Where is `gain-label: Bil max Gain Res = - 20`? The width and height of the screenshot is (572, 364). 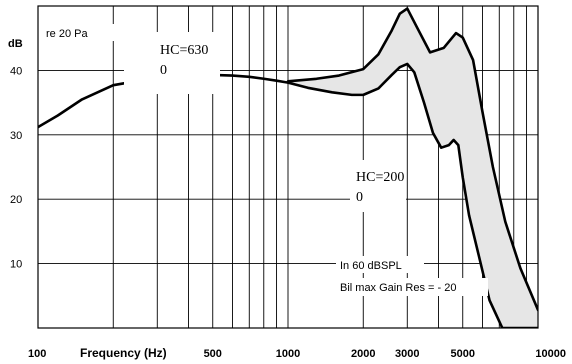 gain-label: Bil max Gain Res = - 20 is located at coordinates (398, 288).